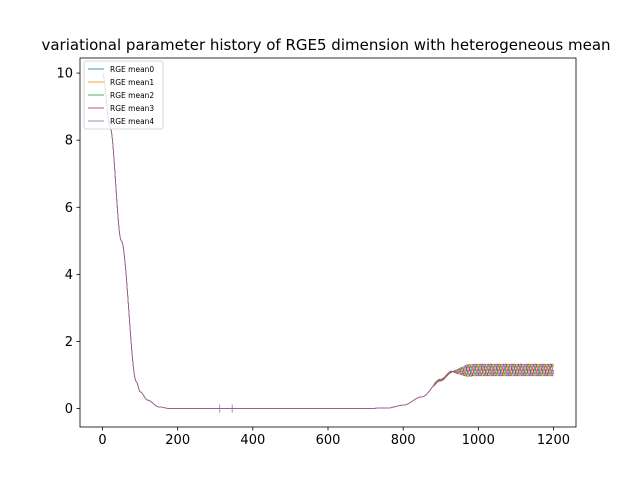 The image size is (640, 480). What do you see at coordinates (102, 440) in the screenshot?
I see `x-tick-label: 0` at bounding box center [102, 440].